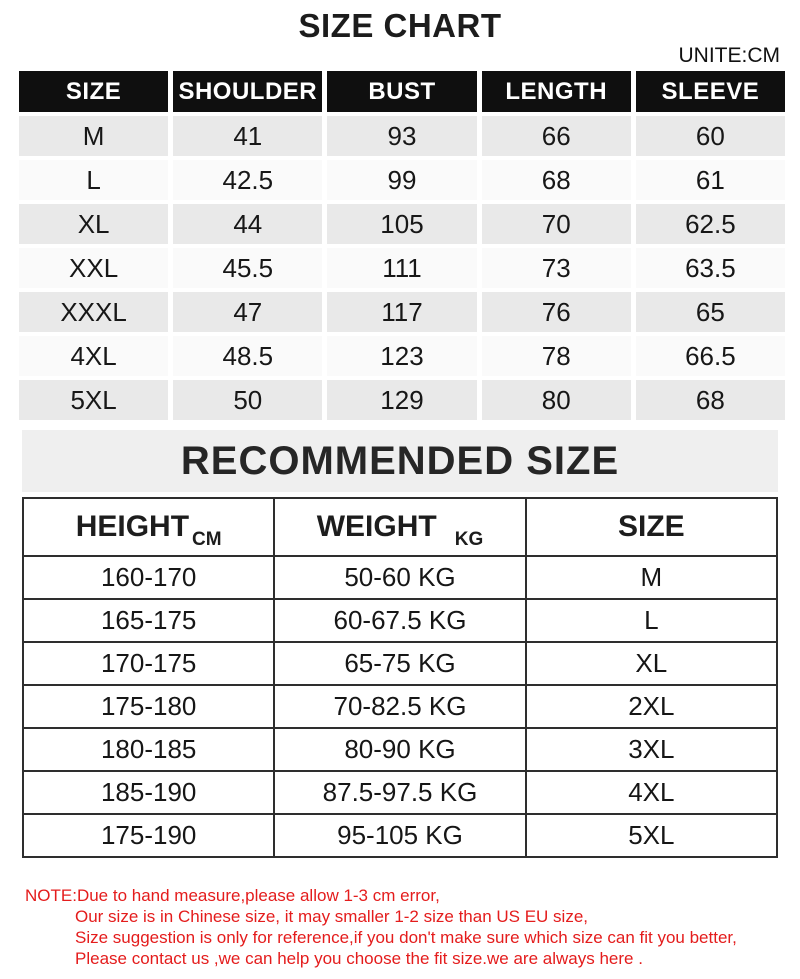  Describe the element at coordinates (94, 136) in the screenshot. I see `size-table-cell: M` at that location.